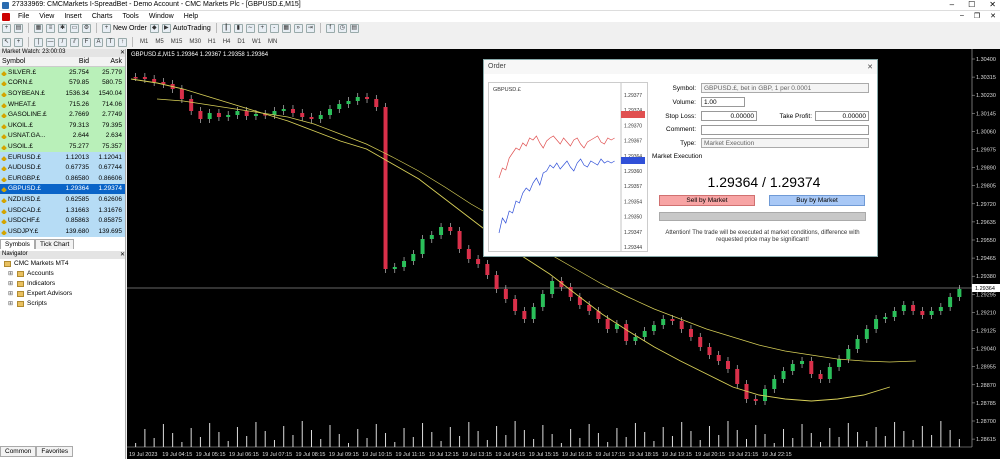 The image size is (1000, 459). What do you see at coordinates (330, 28) in the screenshot?
I see `indicators-icon: f` at bounding box center [330, 28].